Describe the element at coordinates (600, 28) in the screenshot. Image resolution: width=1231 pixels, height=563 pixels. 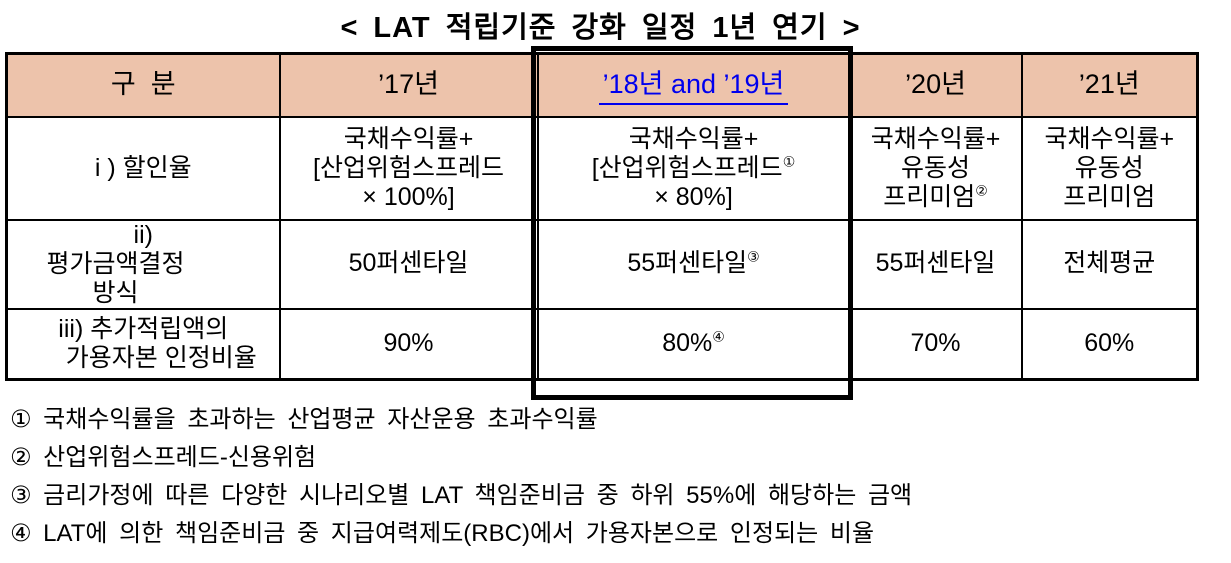
I see `page-title: < LAT 적립기준 강화 일정 1년 연기 >` at that location.